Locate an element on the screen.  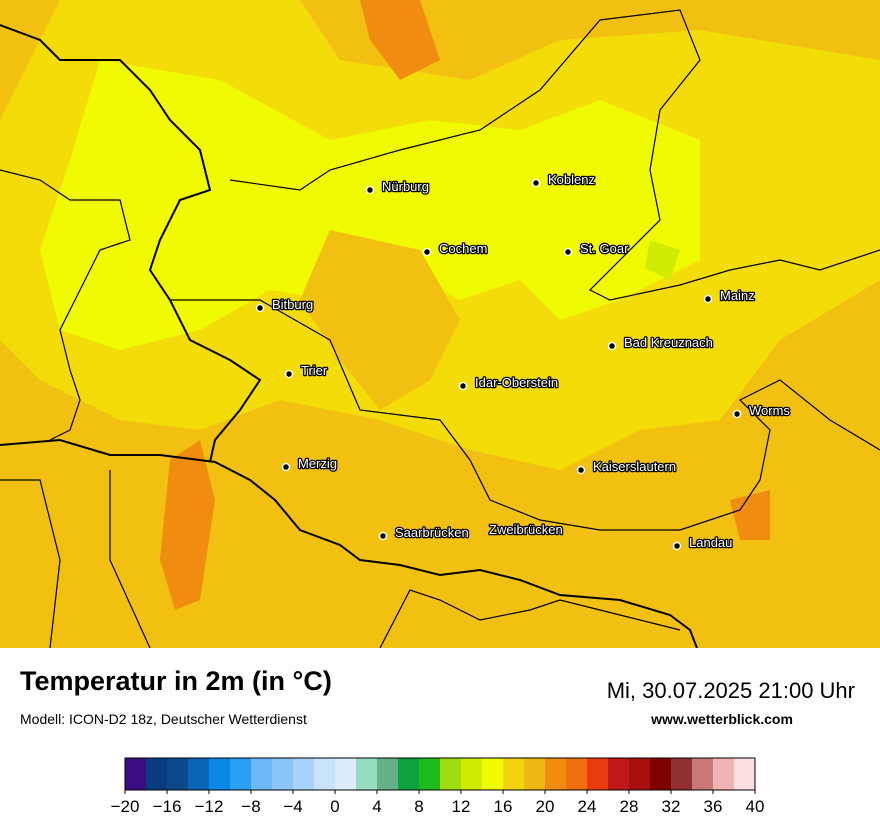
city-label: Zweibrücken is located at coordinates (526, 529).